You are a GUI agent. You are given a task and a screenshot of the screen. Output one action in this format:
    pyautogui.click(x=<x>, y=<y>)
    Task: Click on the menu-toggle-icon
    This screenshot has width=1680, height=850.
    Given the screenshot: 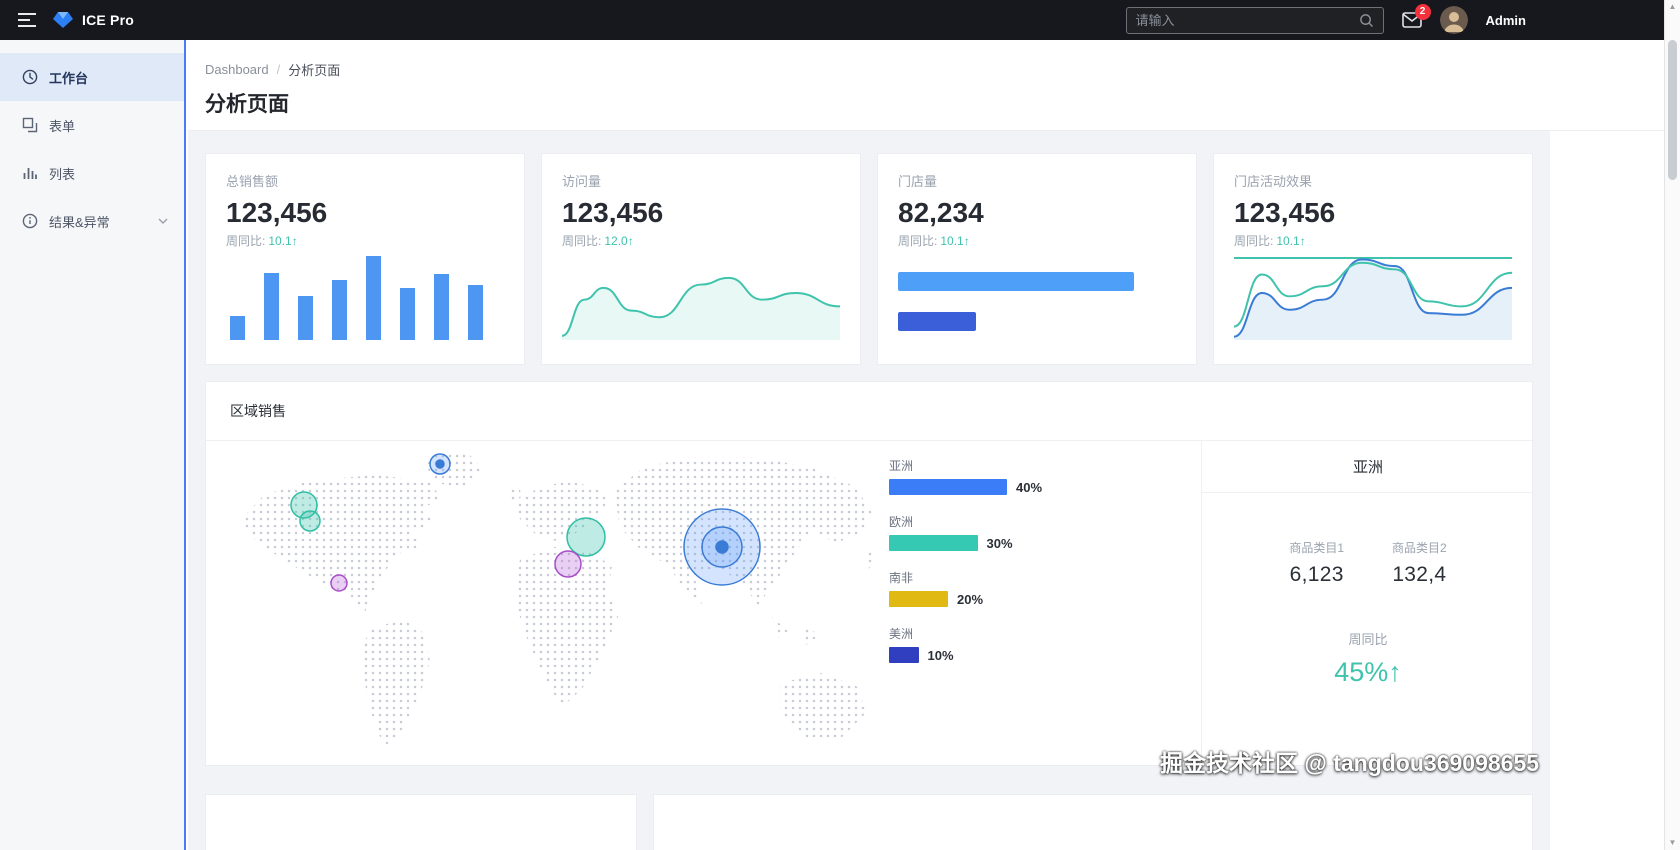 What is the action you would take?
    pyautogui.click(x=27, y=20)
    